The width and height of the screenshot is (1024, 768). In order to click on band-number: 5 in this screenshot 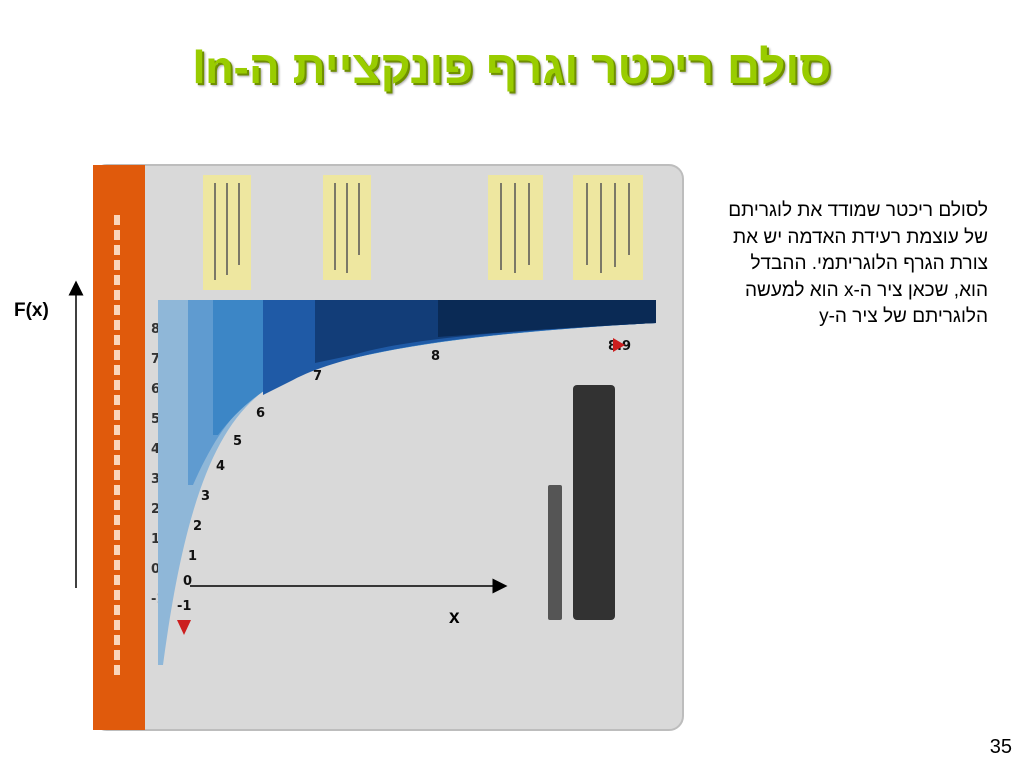, I will do `click(237, 441)`.